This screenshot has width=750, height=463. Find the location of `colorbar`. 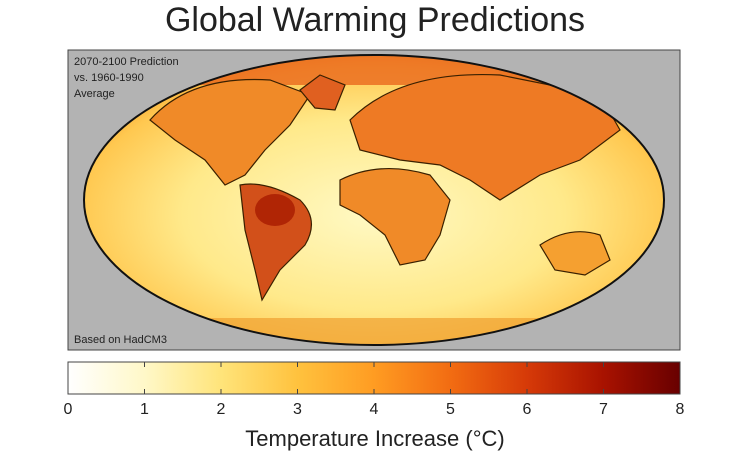

colorbar is located at coordinates (374, 378).